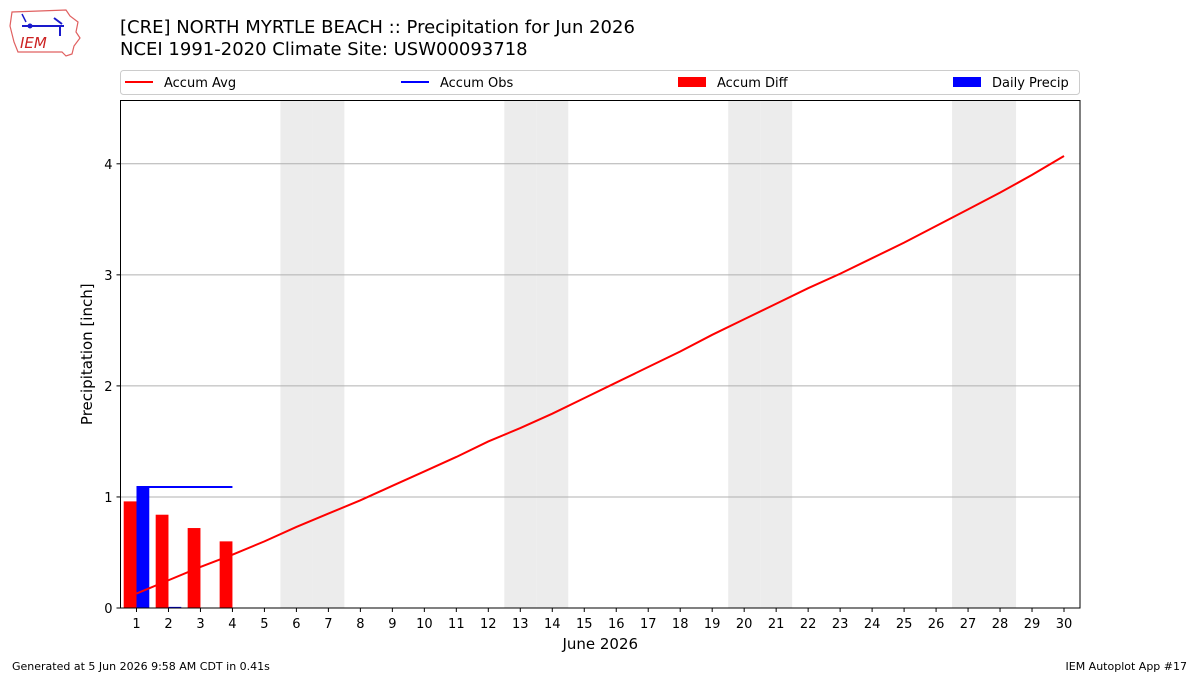 The height and width of the screenshot is (675, 1200). What do you see at coordinates (648, 624) in the screenshot?
I see `x-tick-label-17: 17` at bounding box center [648, 624].